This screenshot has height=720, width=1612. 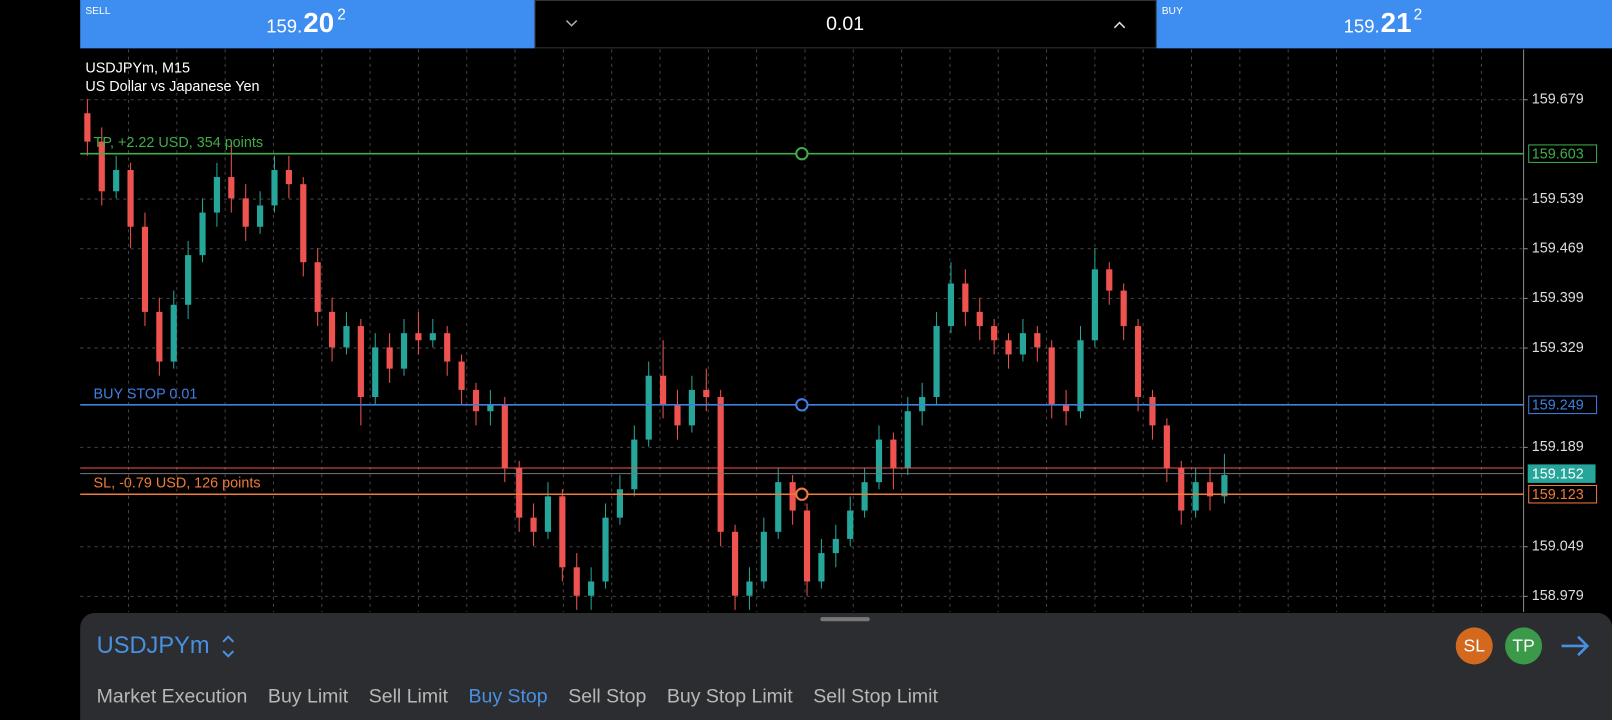 I want to click on volume-down, so click(x=571, y=23).